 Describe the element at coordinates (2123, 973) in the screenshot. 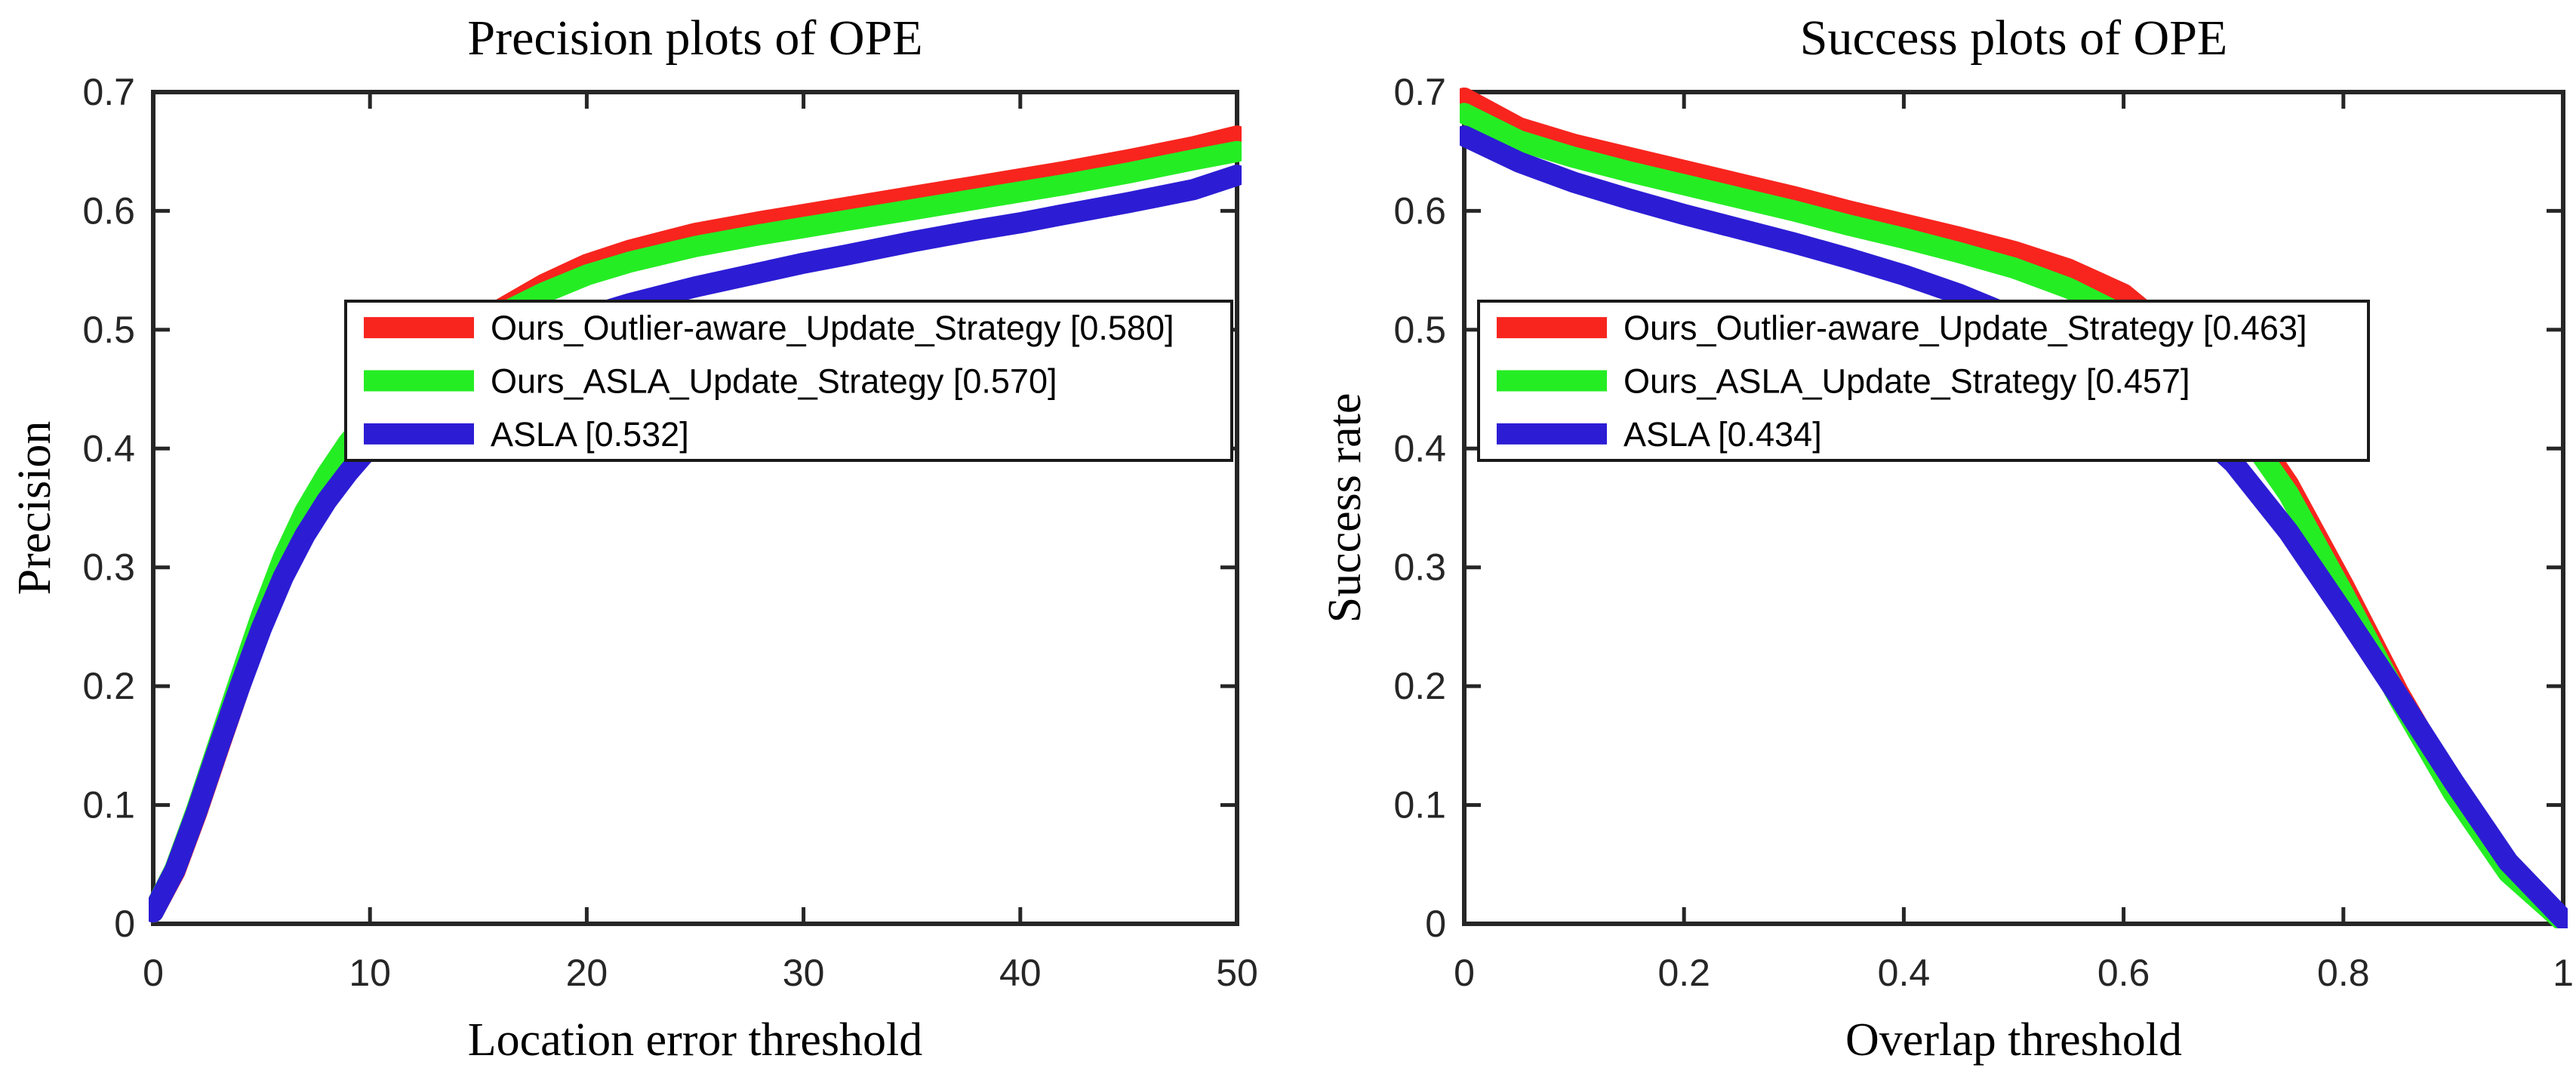

I see `x-tick-label: 0.6` at that location.